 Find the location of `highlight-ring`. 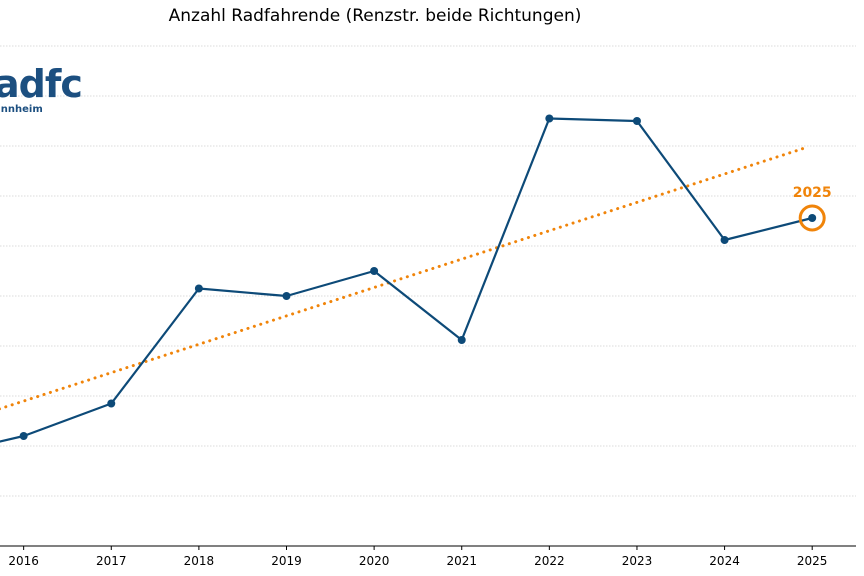

highlight-ring is located at coordinates (812, 218).